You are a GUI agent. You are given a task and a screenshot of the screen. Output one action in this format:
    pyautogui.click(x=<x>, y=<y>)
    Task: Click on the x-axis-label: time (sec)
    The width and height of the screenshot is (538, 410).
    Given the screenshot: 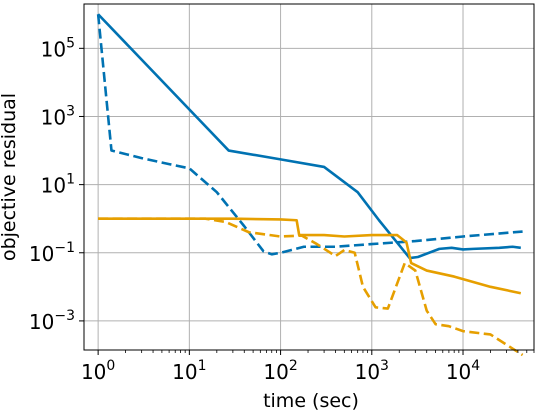 What is the action you would take?
    pyautogui.click(x=311, y=400)
    